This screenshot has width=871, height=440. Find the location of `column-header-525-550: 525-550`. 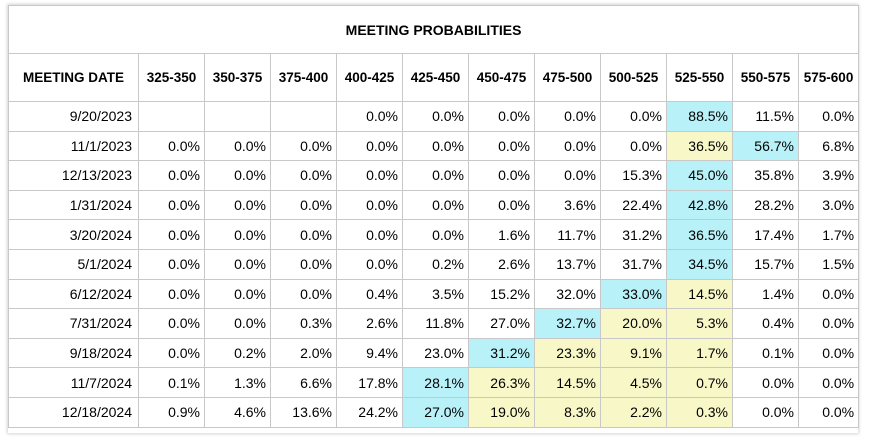

column-header-525-550: 525-550 is located at coordinates (699, 77).